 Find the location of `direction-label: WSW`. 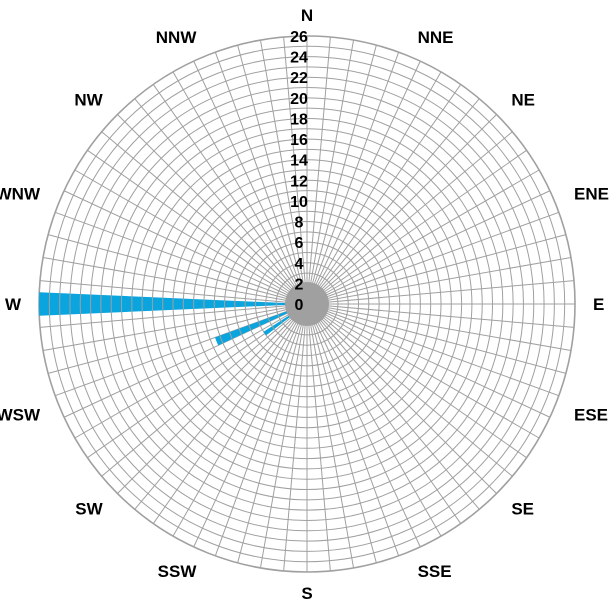

direction-label: WSW is located at coordinates (20, 415).